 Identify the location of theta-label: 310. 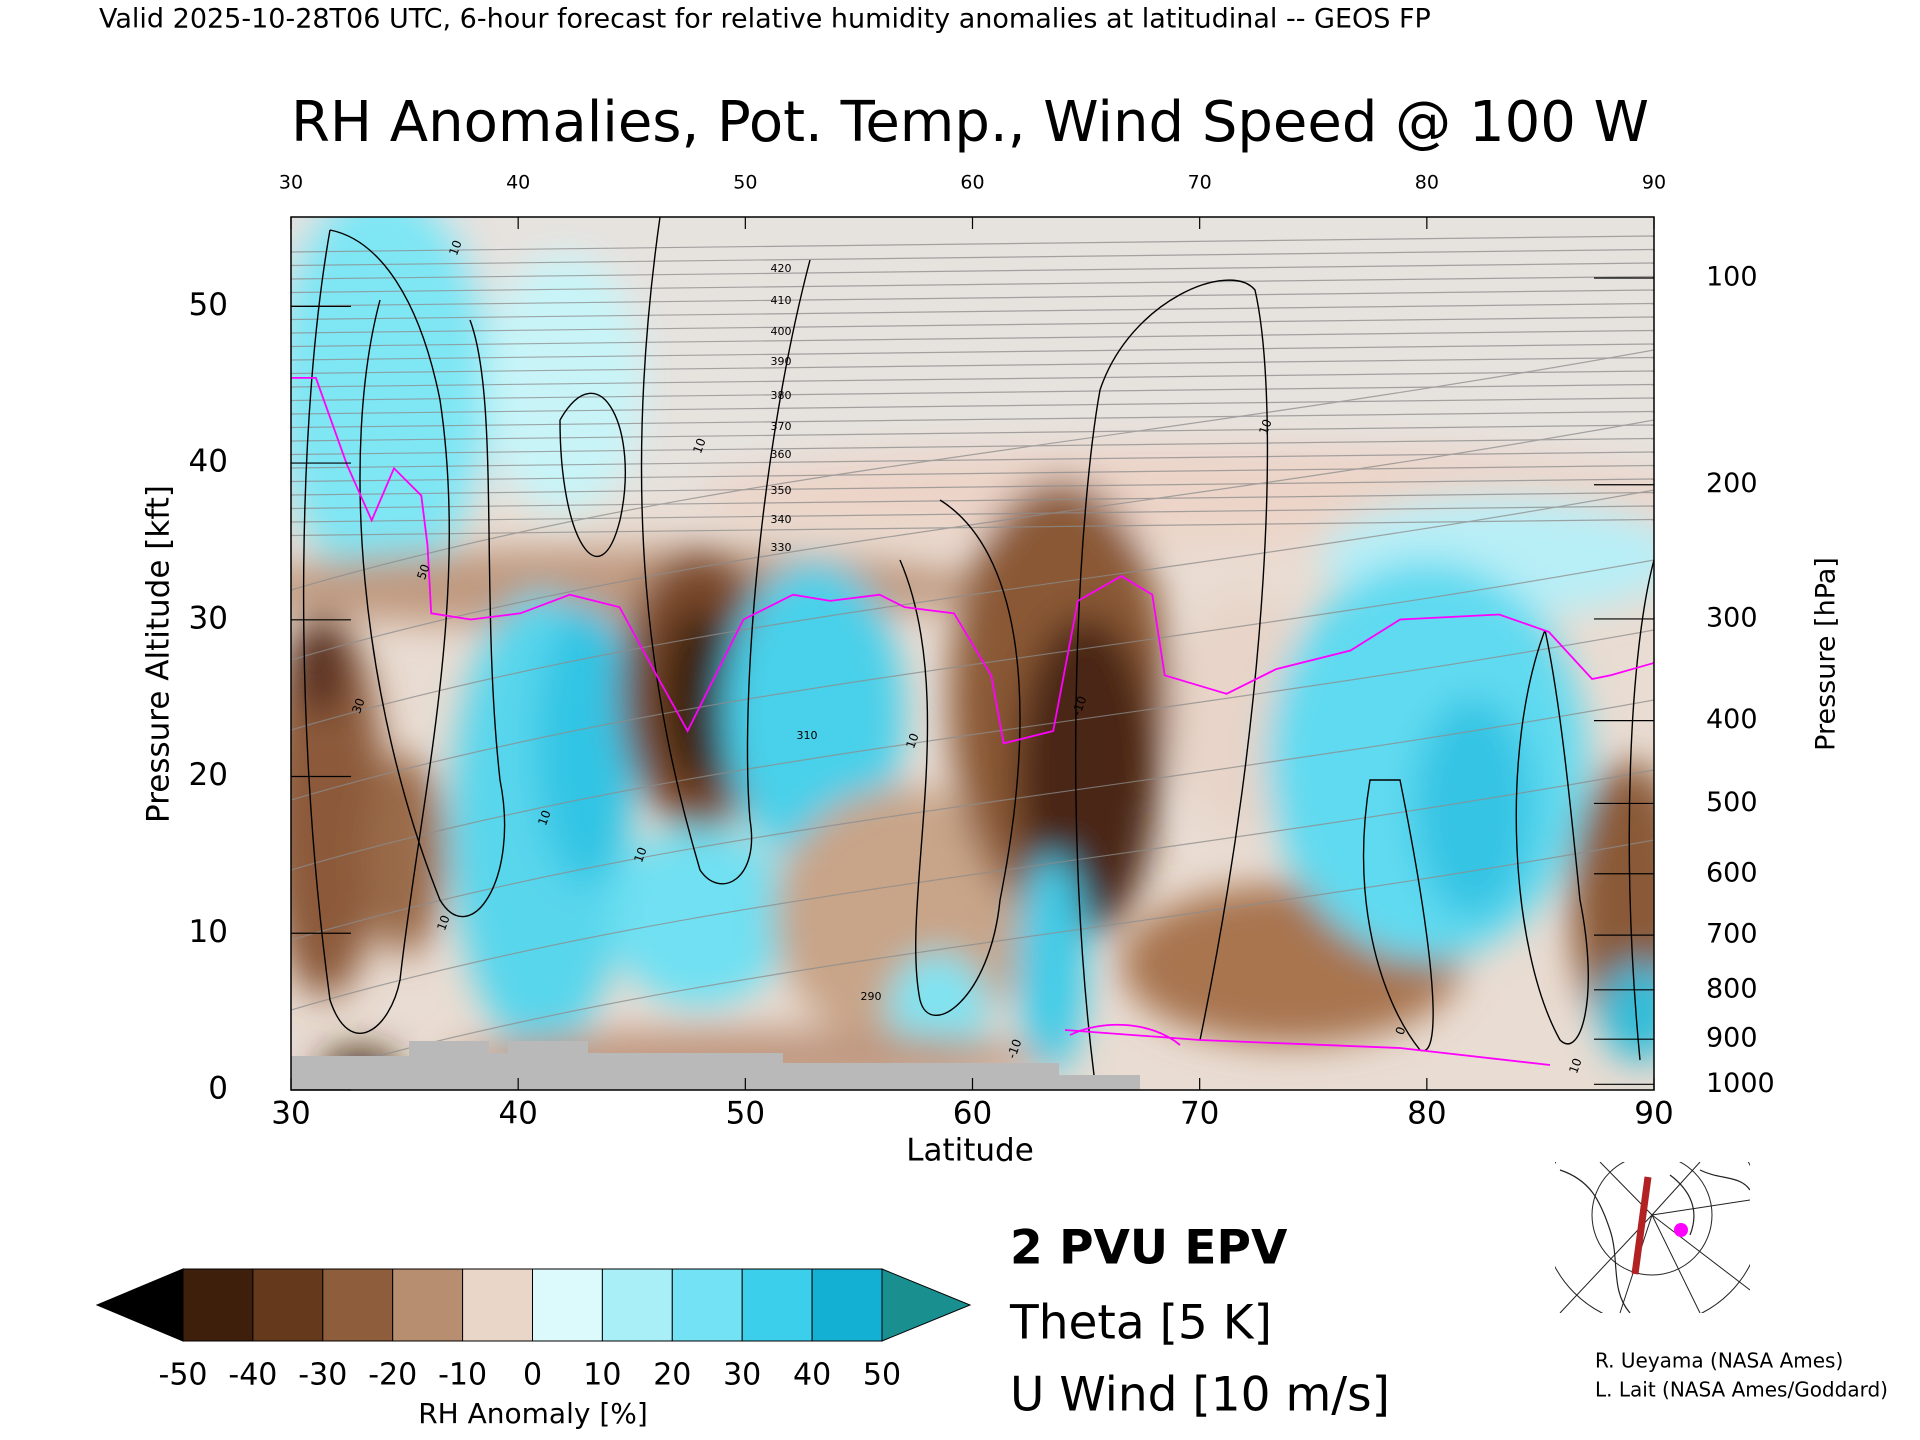
(807, 735).